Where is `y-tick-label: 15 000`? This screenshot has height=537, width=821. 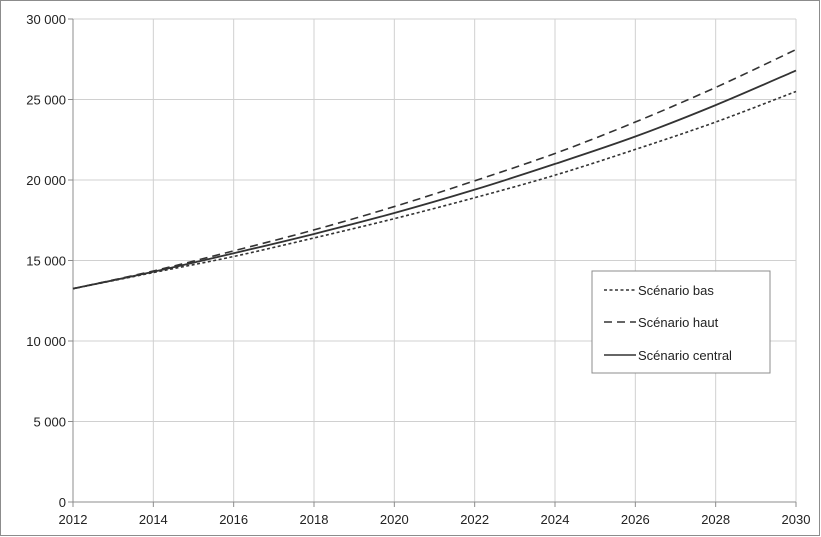 y-tick-label: 15 000 is located at coordinates (46, 261).